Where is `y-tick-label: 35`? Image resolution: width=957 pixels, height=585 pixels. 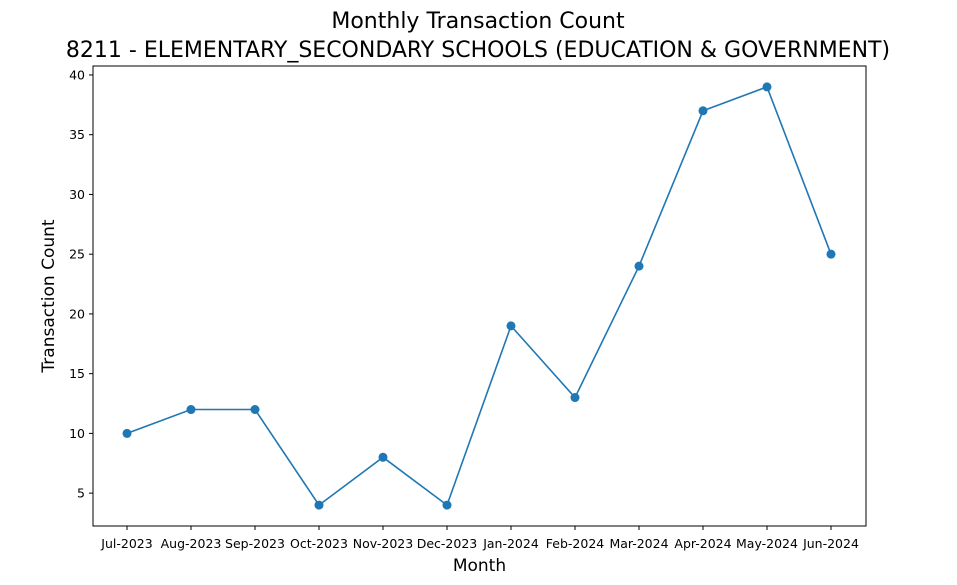 y-tick-label: 35 is located at coordinates (77, 134).